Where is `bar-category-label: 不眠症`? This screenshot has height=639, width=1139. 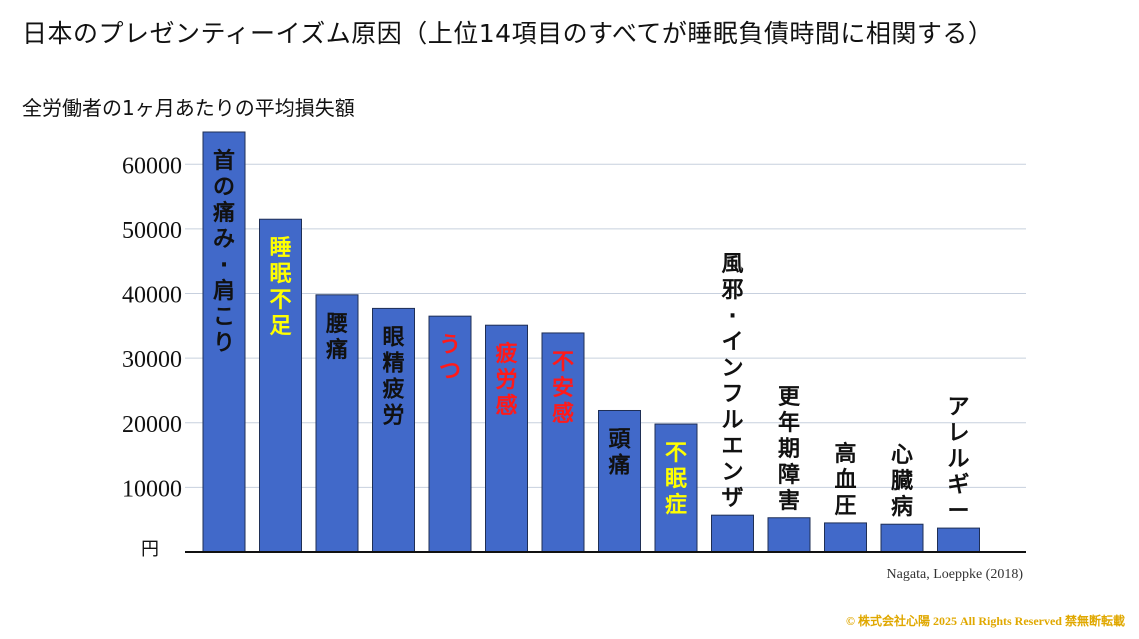 bar-category-label: 不眠症 is located at coordinates (676, 479).